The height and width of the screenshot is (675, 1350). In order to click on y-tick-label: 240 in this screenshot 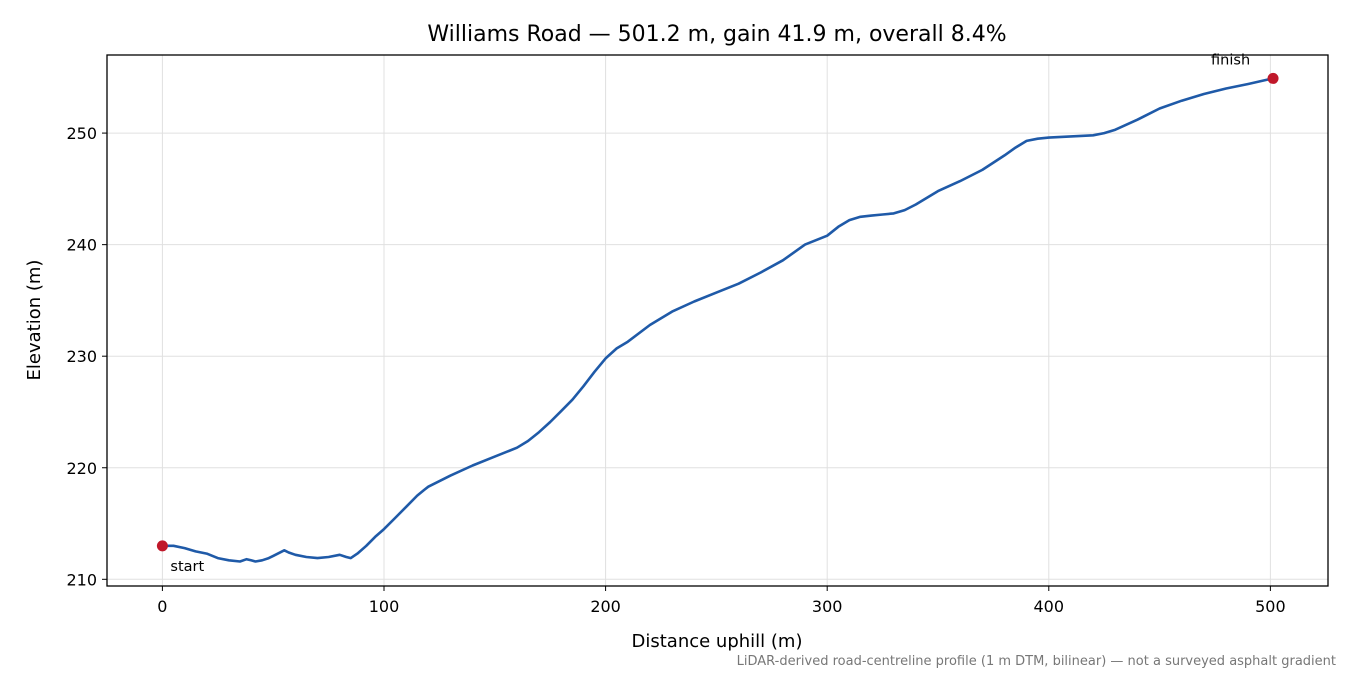, I will do `click(81, 245)`.